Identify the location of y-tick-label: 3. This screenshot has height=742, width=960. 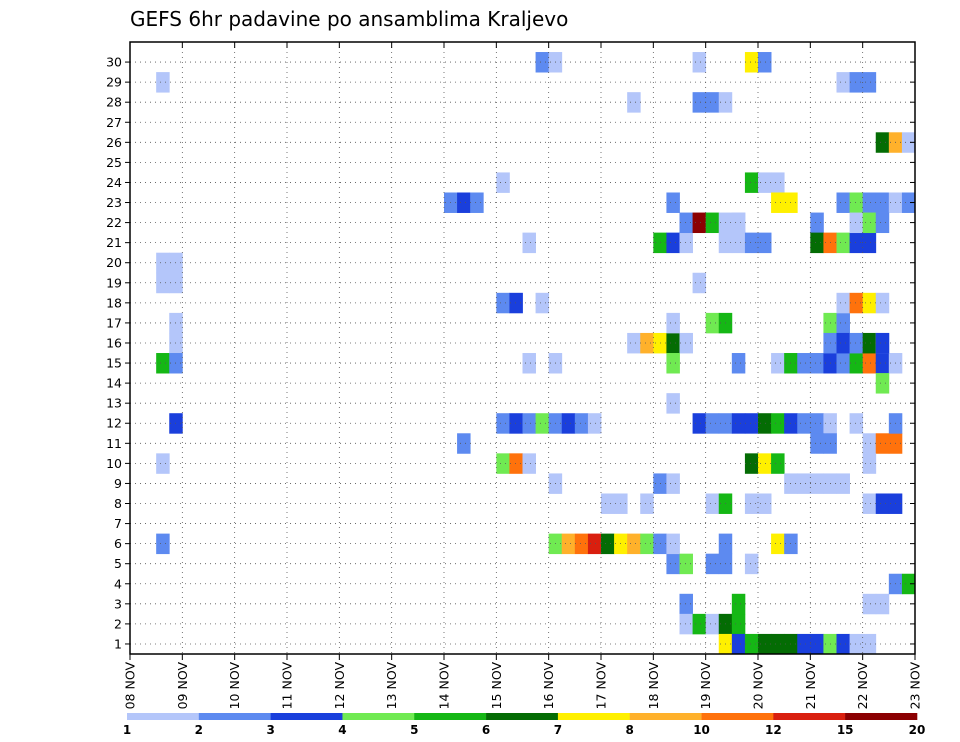
(118, 603).